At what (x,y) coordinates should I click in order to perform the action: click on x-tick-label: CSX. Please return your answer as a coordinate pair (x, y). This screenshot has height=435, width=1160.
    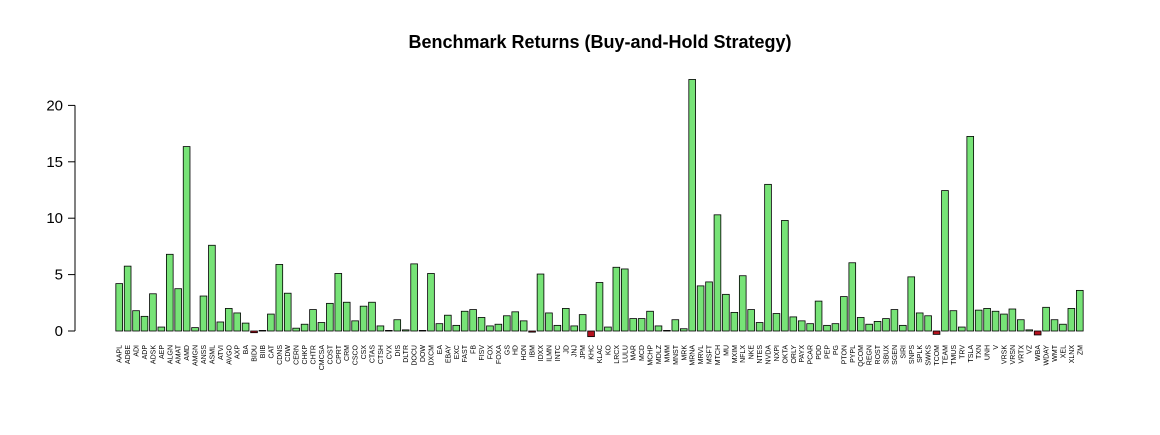
    Looking at the image, I should click on (364, 352).